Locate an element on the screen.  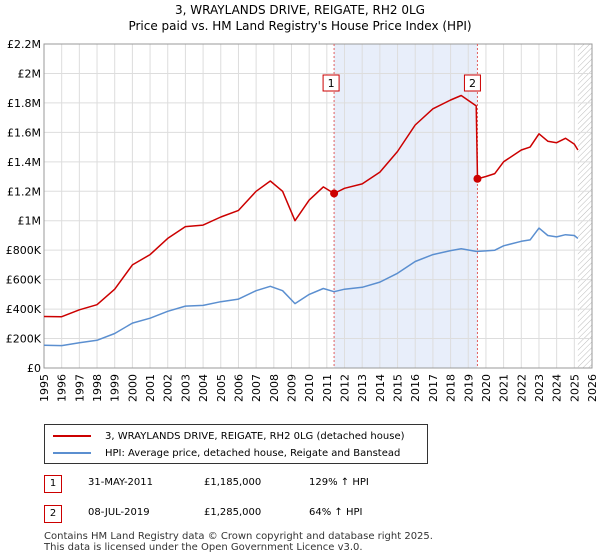
x-tick-label: 2000 is located at coordinates (132, 388).